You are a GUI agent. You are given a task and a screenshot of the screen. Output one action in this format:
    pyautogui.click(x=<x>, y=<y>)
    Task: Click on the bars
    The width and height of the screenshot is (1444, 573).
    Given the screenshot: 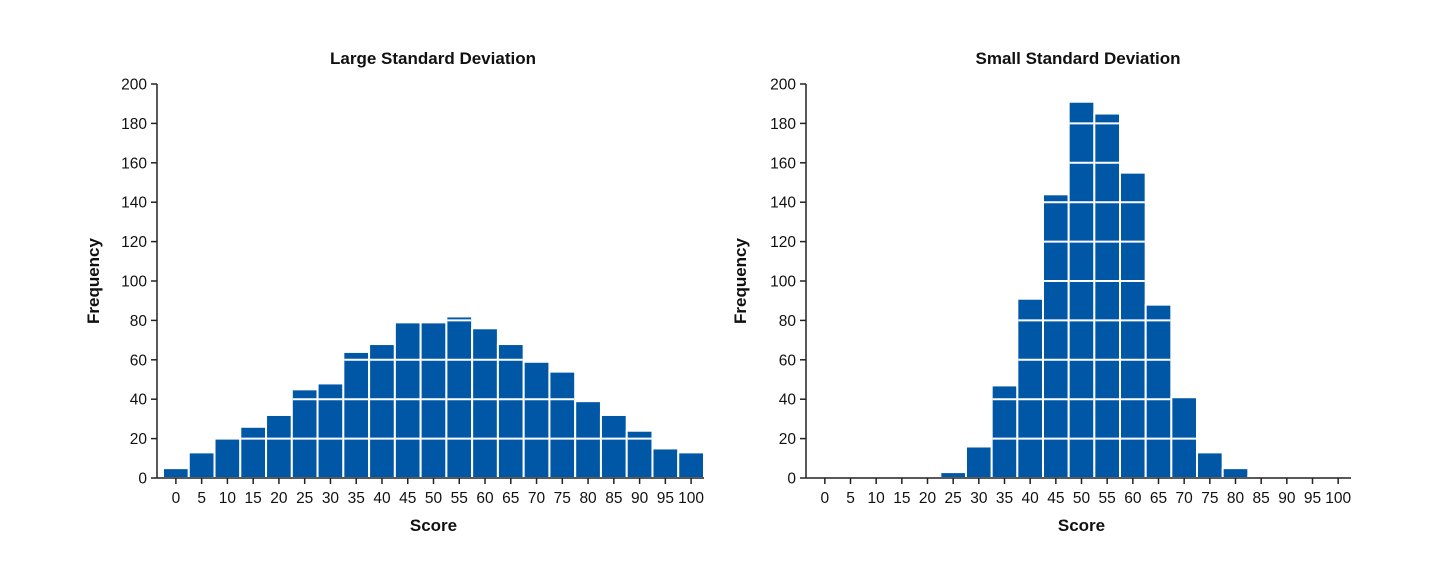 What is the action you would take?
    pyautogui.click(x=433, y=397)
    